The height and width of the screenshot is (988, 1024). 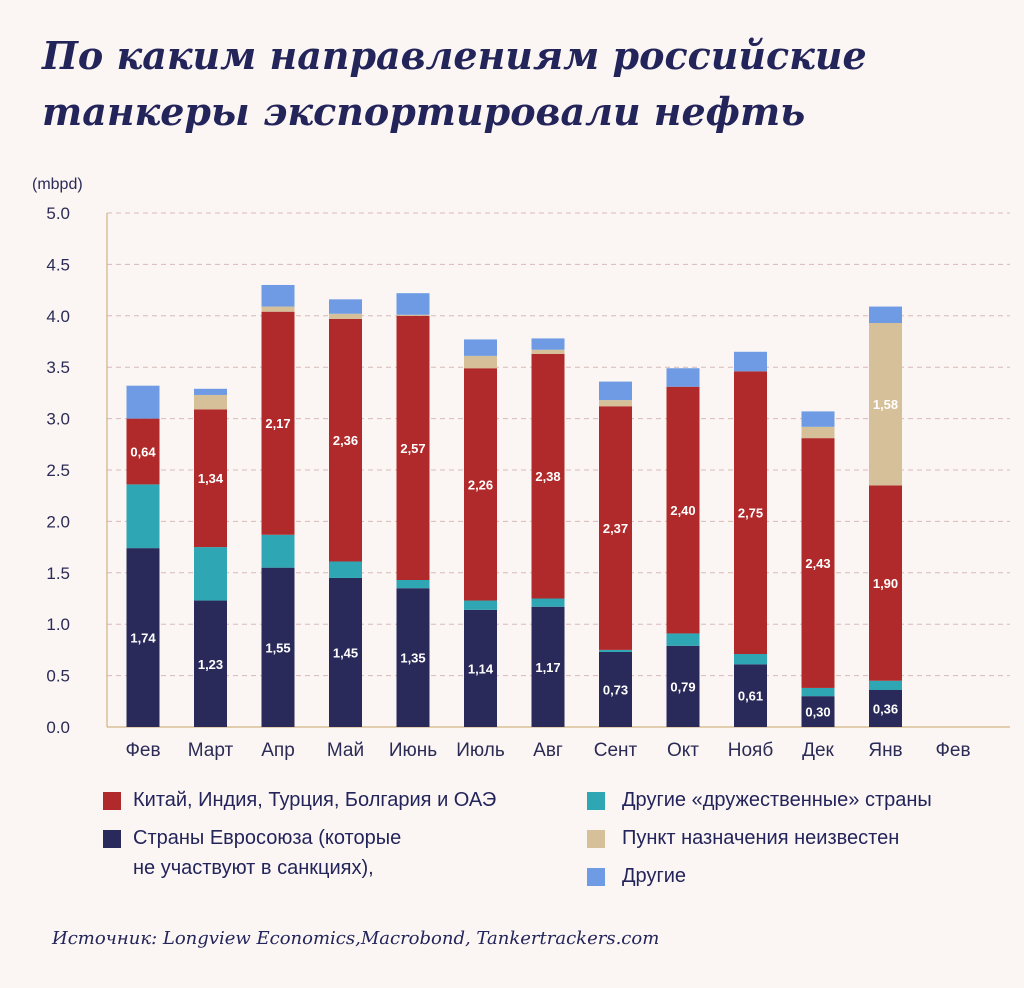 I want to click on y-tick-label: 1.0, so click(x=58, y=624).